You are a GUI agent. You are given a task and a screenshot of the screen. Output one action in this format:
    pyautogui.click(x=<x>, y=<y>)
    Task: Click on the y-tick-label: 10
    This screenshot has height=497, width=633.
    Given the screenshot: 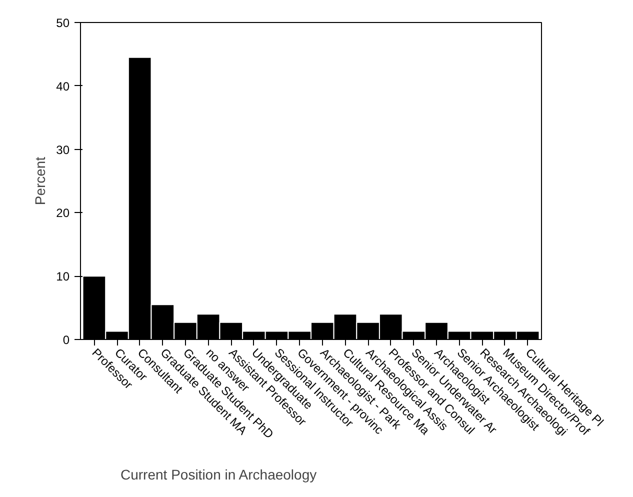 What is the action you would take?
    pyautogui.click(x=63, y=277)
    